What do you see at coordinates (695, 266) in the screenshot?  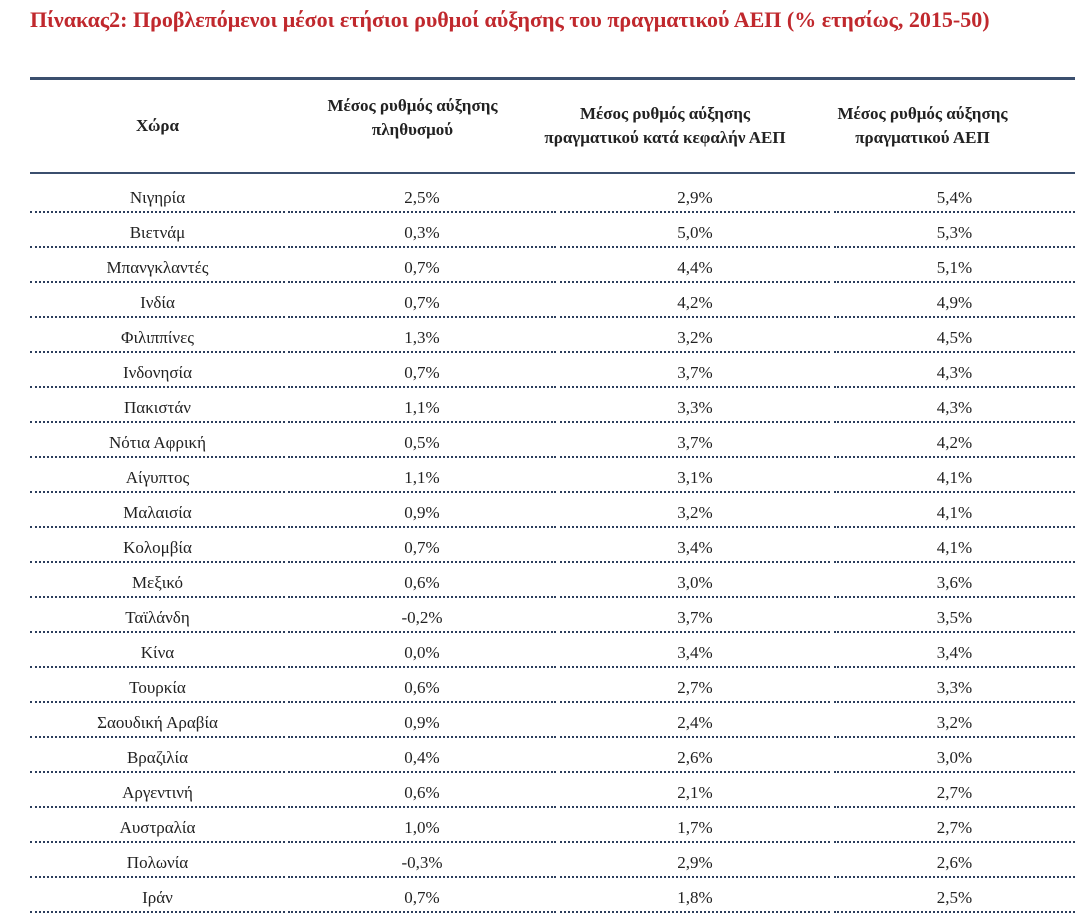 I see `cell-per-capita-gdp-growth: 4,4%` at bounding box center [695, 266].